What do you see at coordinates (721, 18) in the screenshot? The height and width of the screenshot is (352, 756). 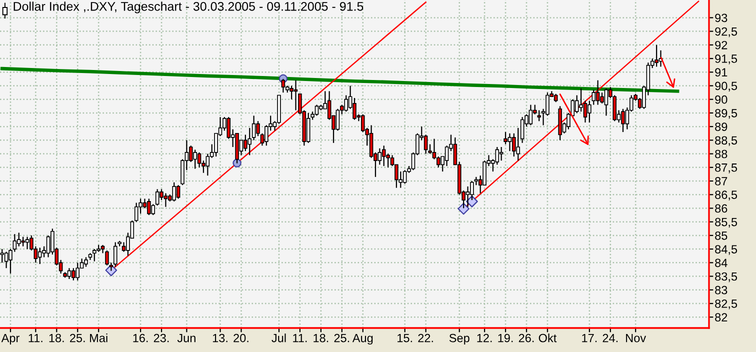 I see `y-tick-label: 93` at bounding box center [721, 18].